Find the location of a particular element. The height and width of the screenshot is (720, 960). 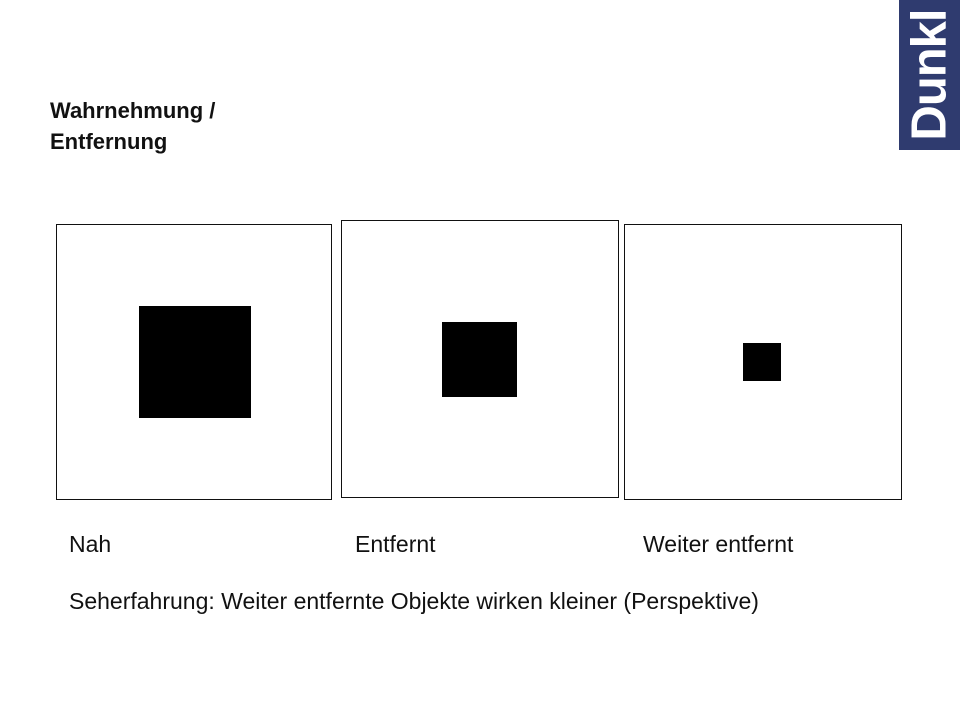

panel-farther is located at coordinates (763, 362).